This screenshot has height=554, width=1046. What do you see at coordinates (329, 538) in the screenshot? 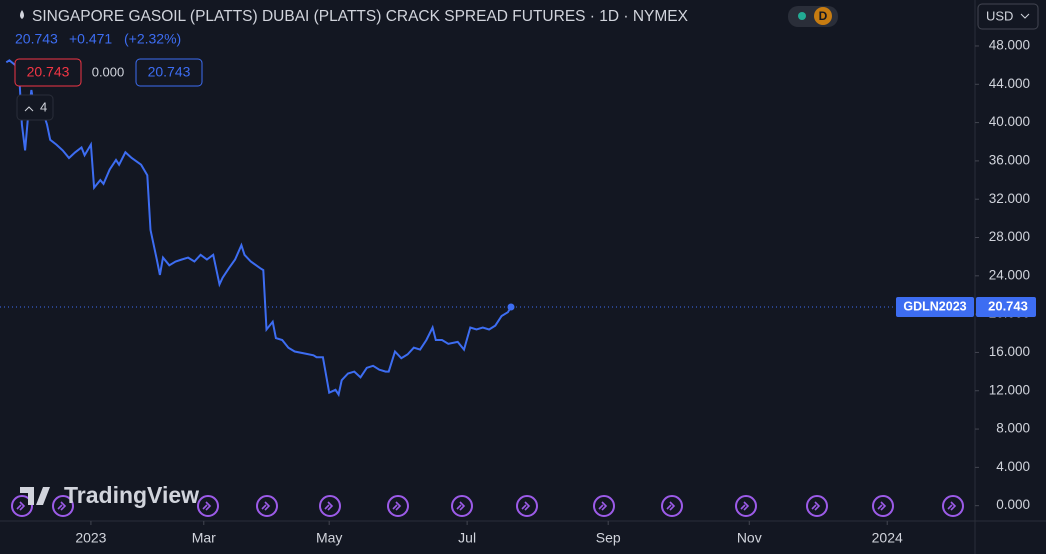
I see `x-tick-label: May` at bounding box center [329, 538].